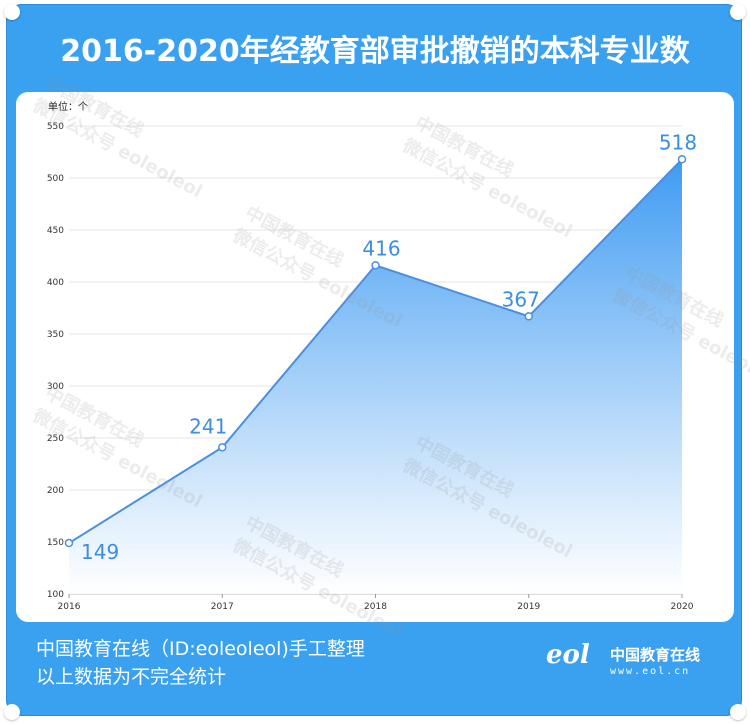 Image resolution: width=750 pixels, height=724 pixels. Describe the element at coordinates (55, 127) in the screenshot. I see `y-tick-label: 550` at that location.